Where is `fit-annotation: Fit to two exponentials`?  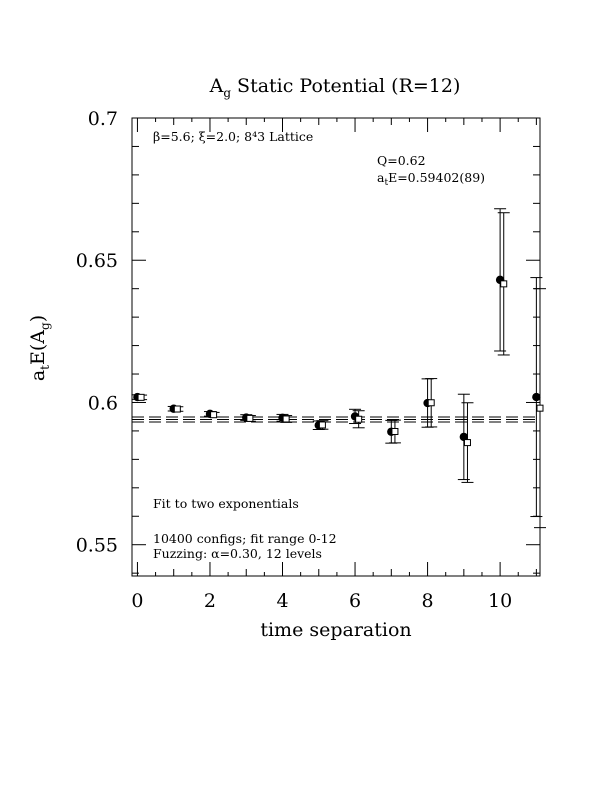 fit-annotation: Fit to two exponentials is located at coordinates (226, 503).